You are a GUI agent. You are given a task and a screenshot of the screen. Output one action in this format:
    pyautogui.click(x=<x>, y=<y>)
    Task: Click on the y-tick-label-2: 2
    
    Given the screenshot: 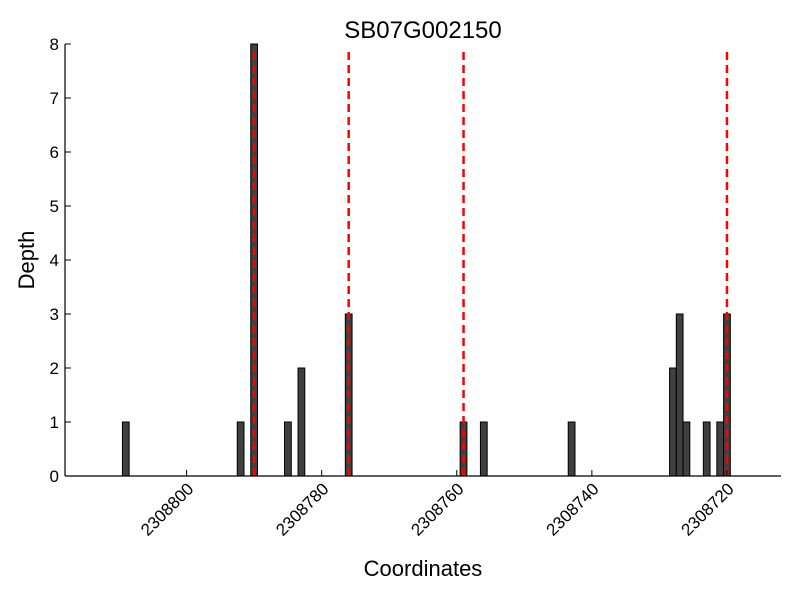 What is the action you would take?
    pyautogui.click(x=54, y=368)
    